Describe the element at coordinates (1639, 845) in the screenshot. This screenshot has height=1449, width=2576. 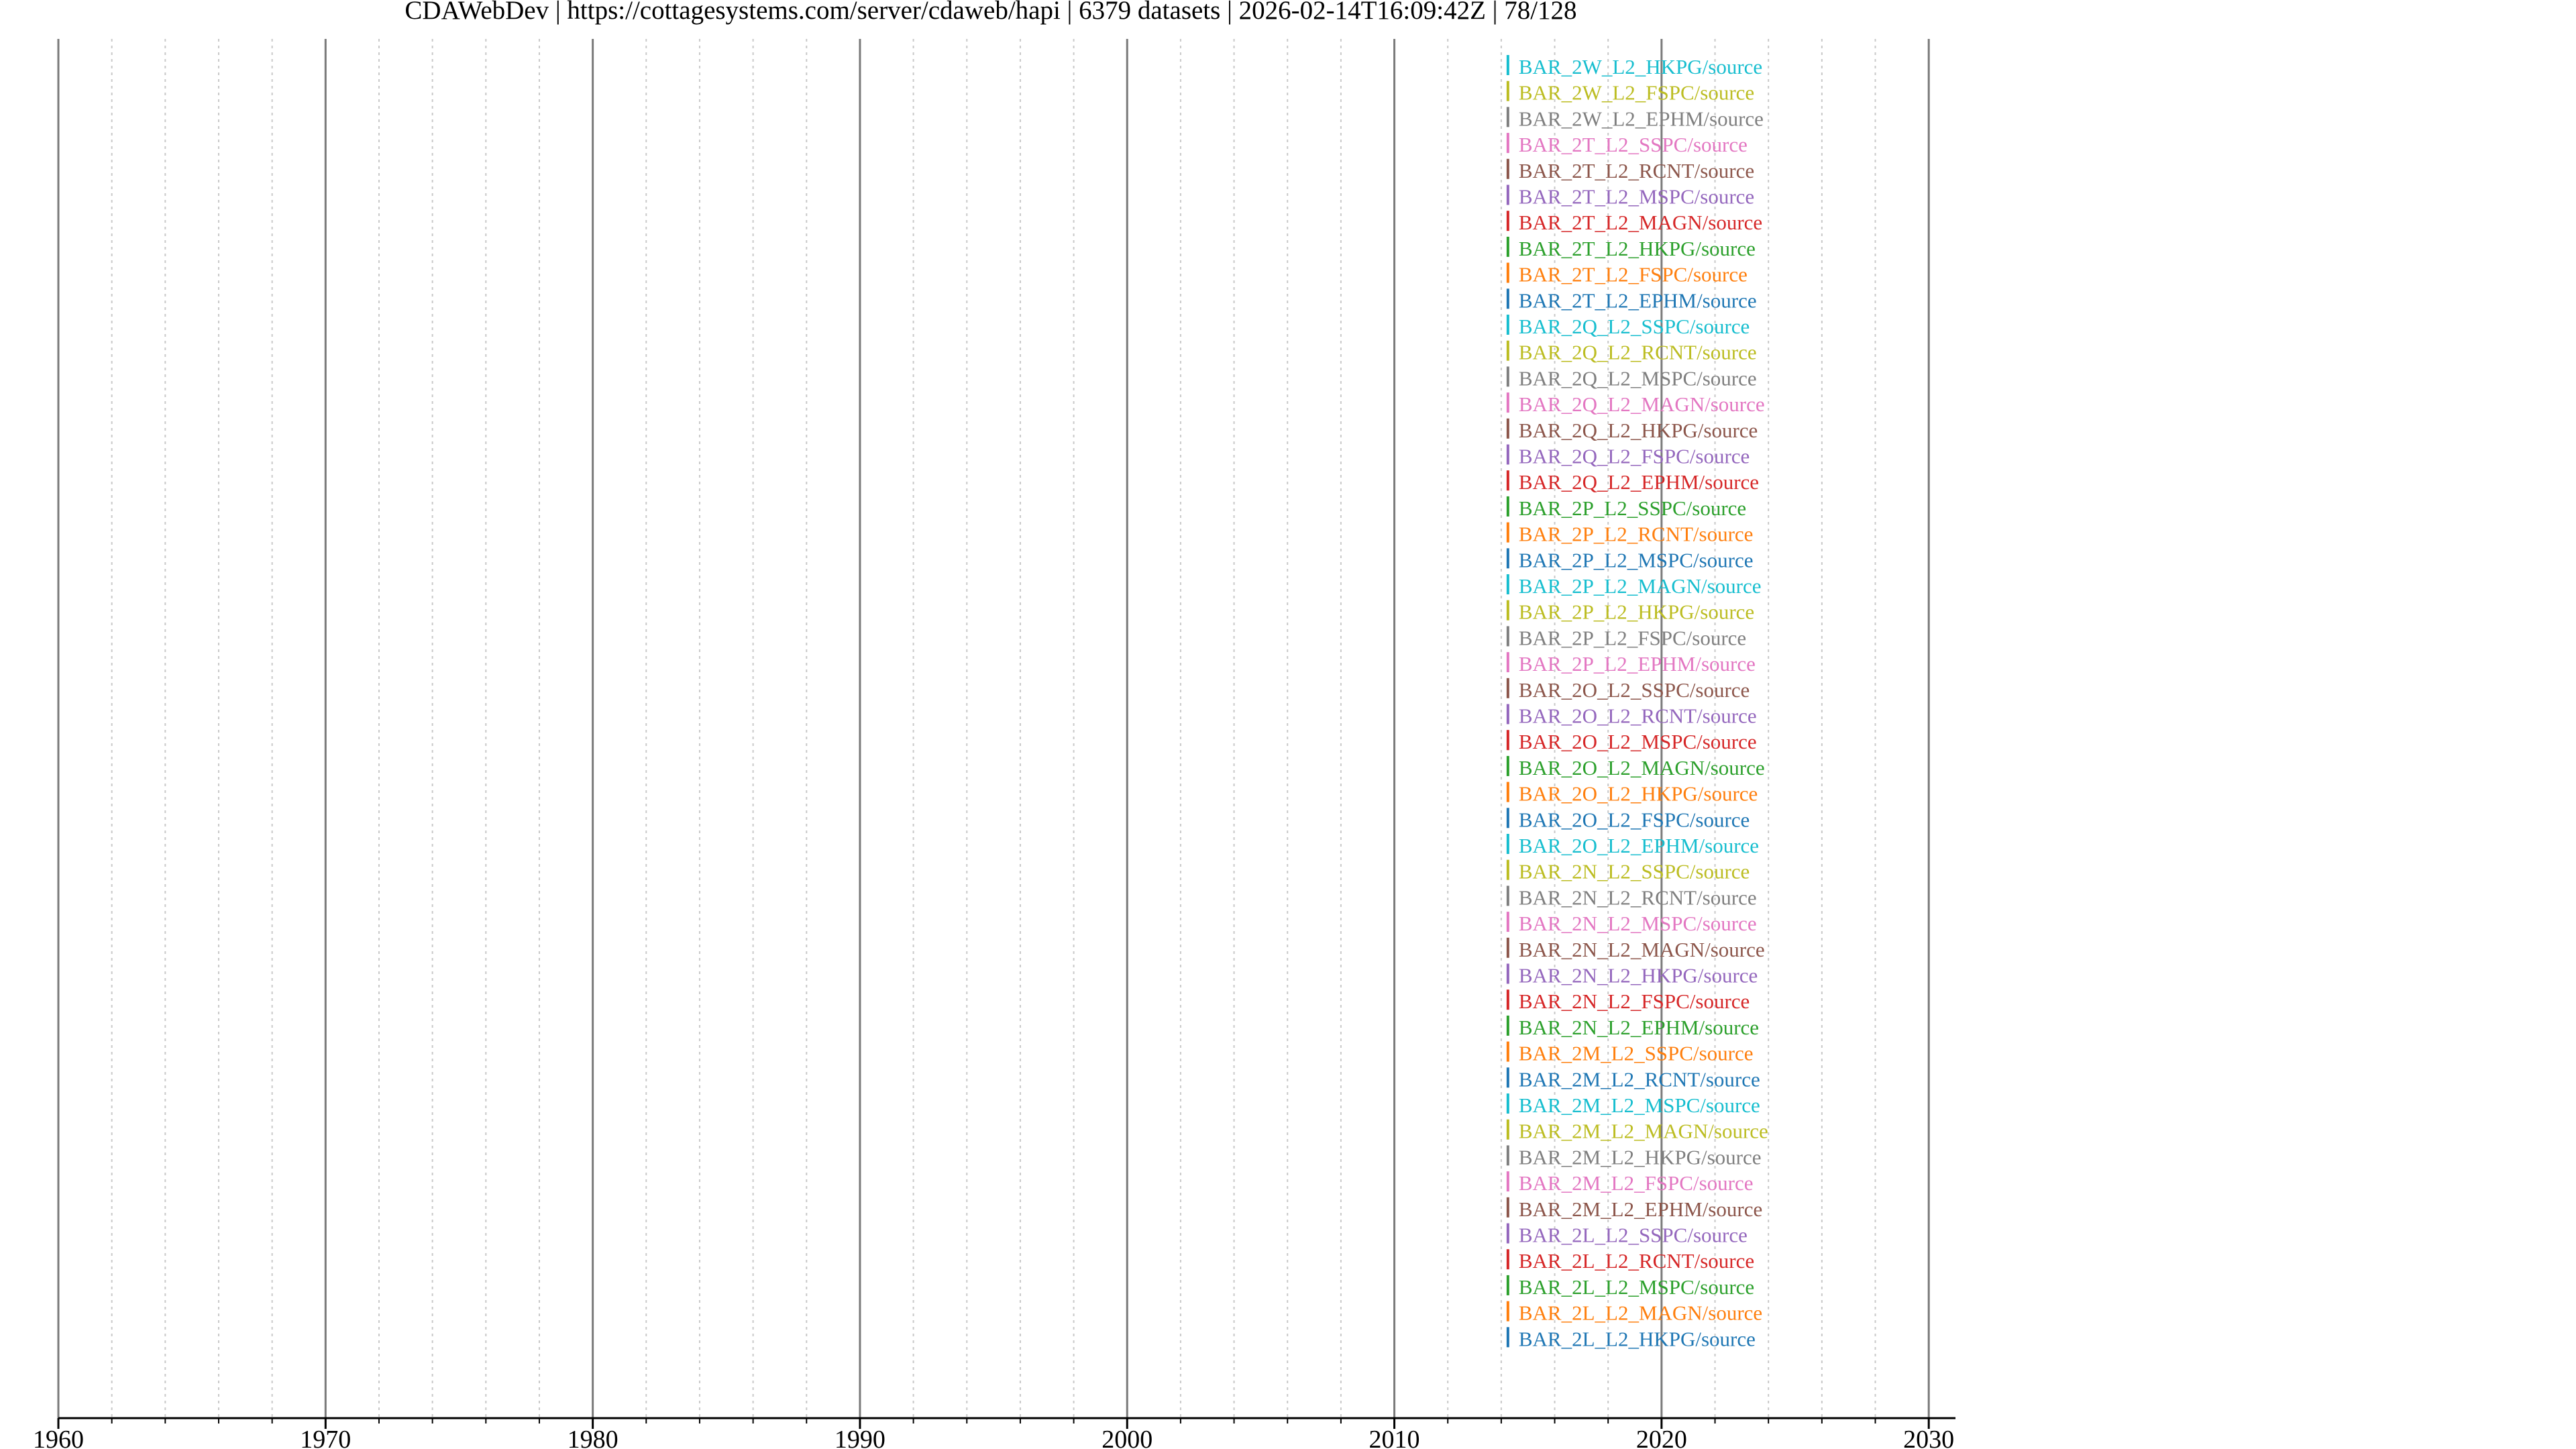
I see `dataset-label: BAR_2O_L2_EPHM/source` at that location.